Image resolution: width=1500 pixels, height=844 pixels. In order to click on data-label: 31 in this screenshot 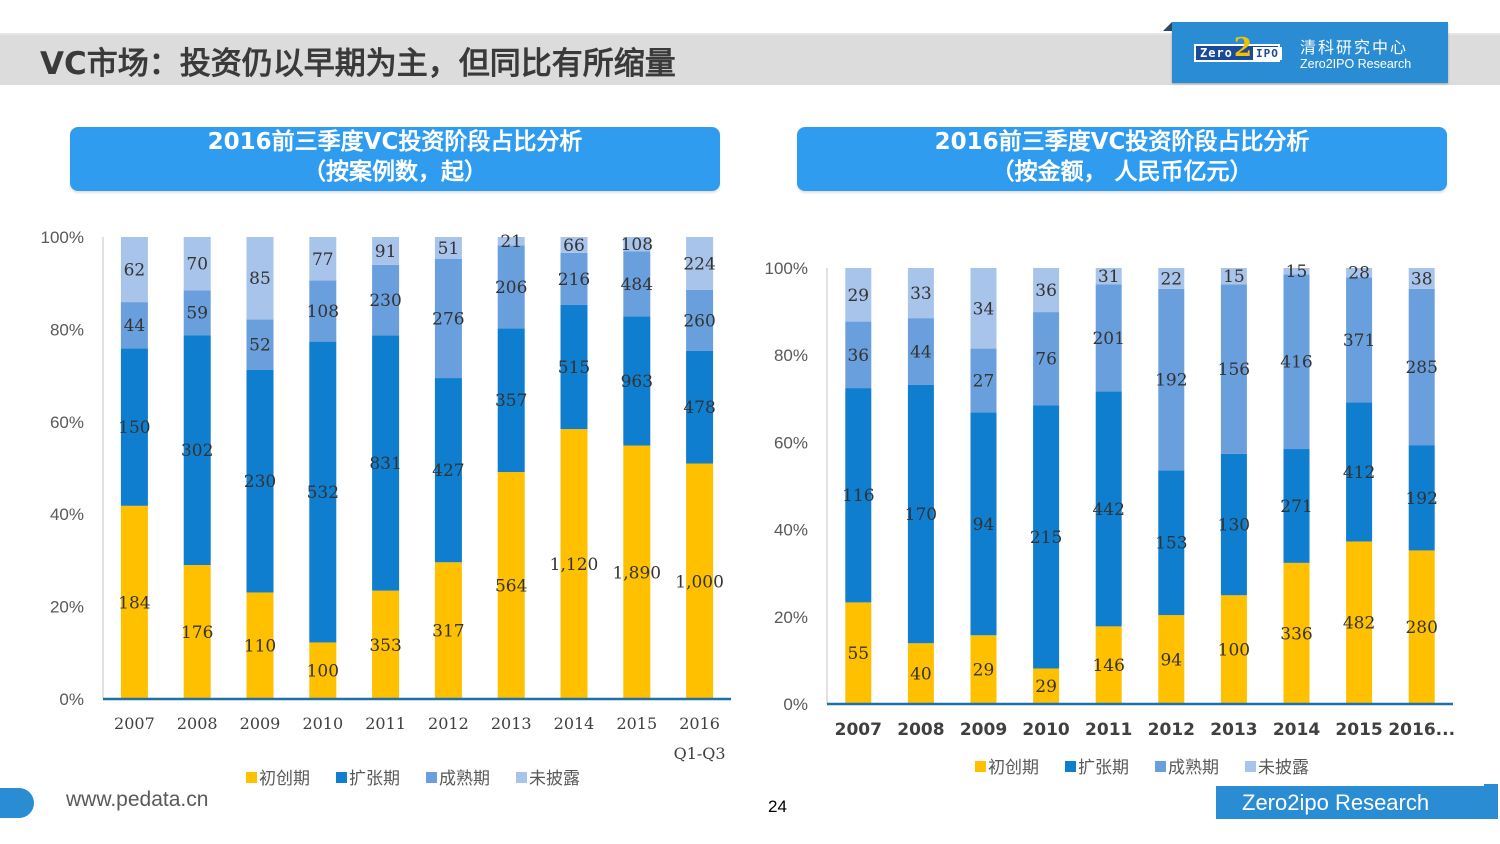, I will do `click(1109, 277)`.